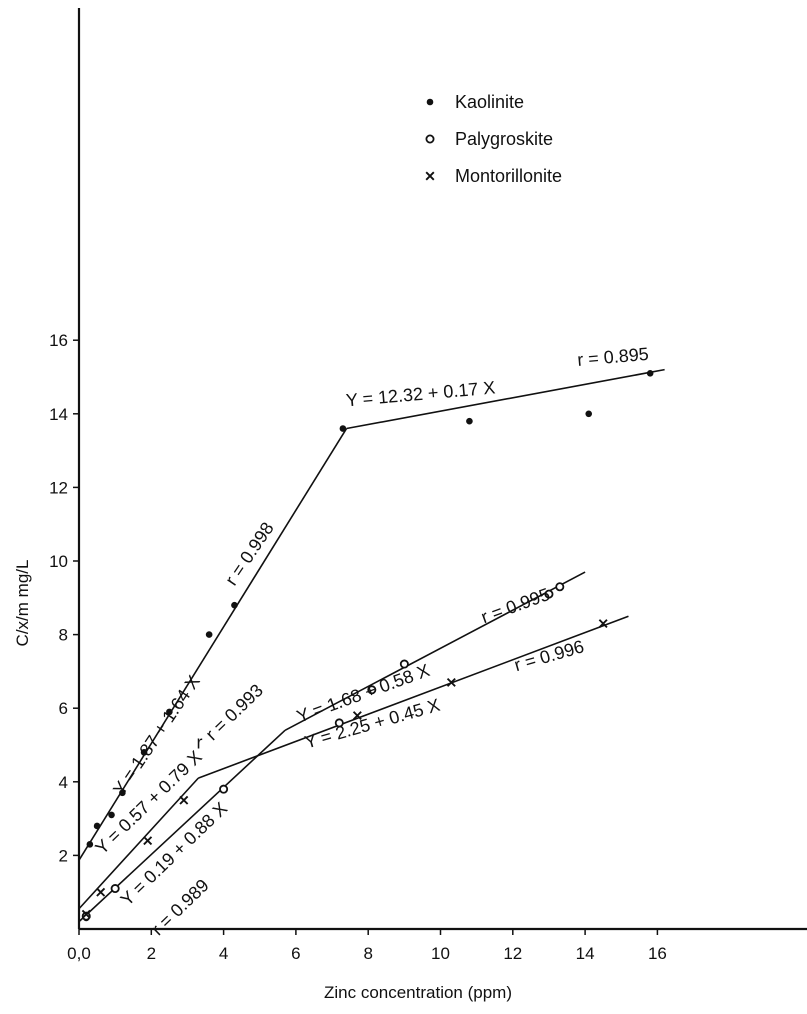  What do you see at coordinates (63, 708) in the screenshot?
I see `y-tick-label-6: 6` at bounding box center [63, 708].